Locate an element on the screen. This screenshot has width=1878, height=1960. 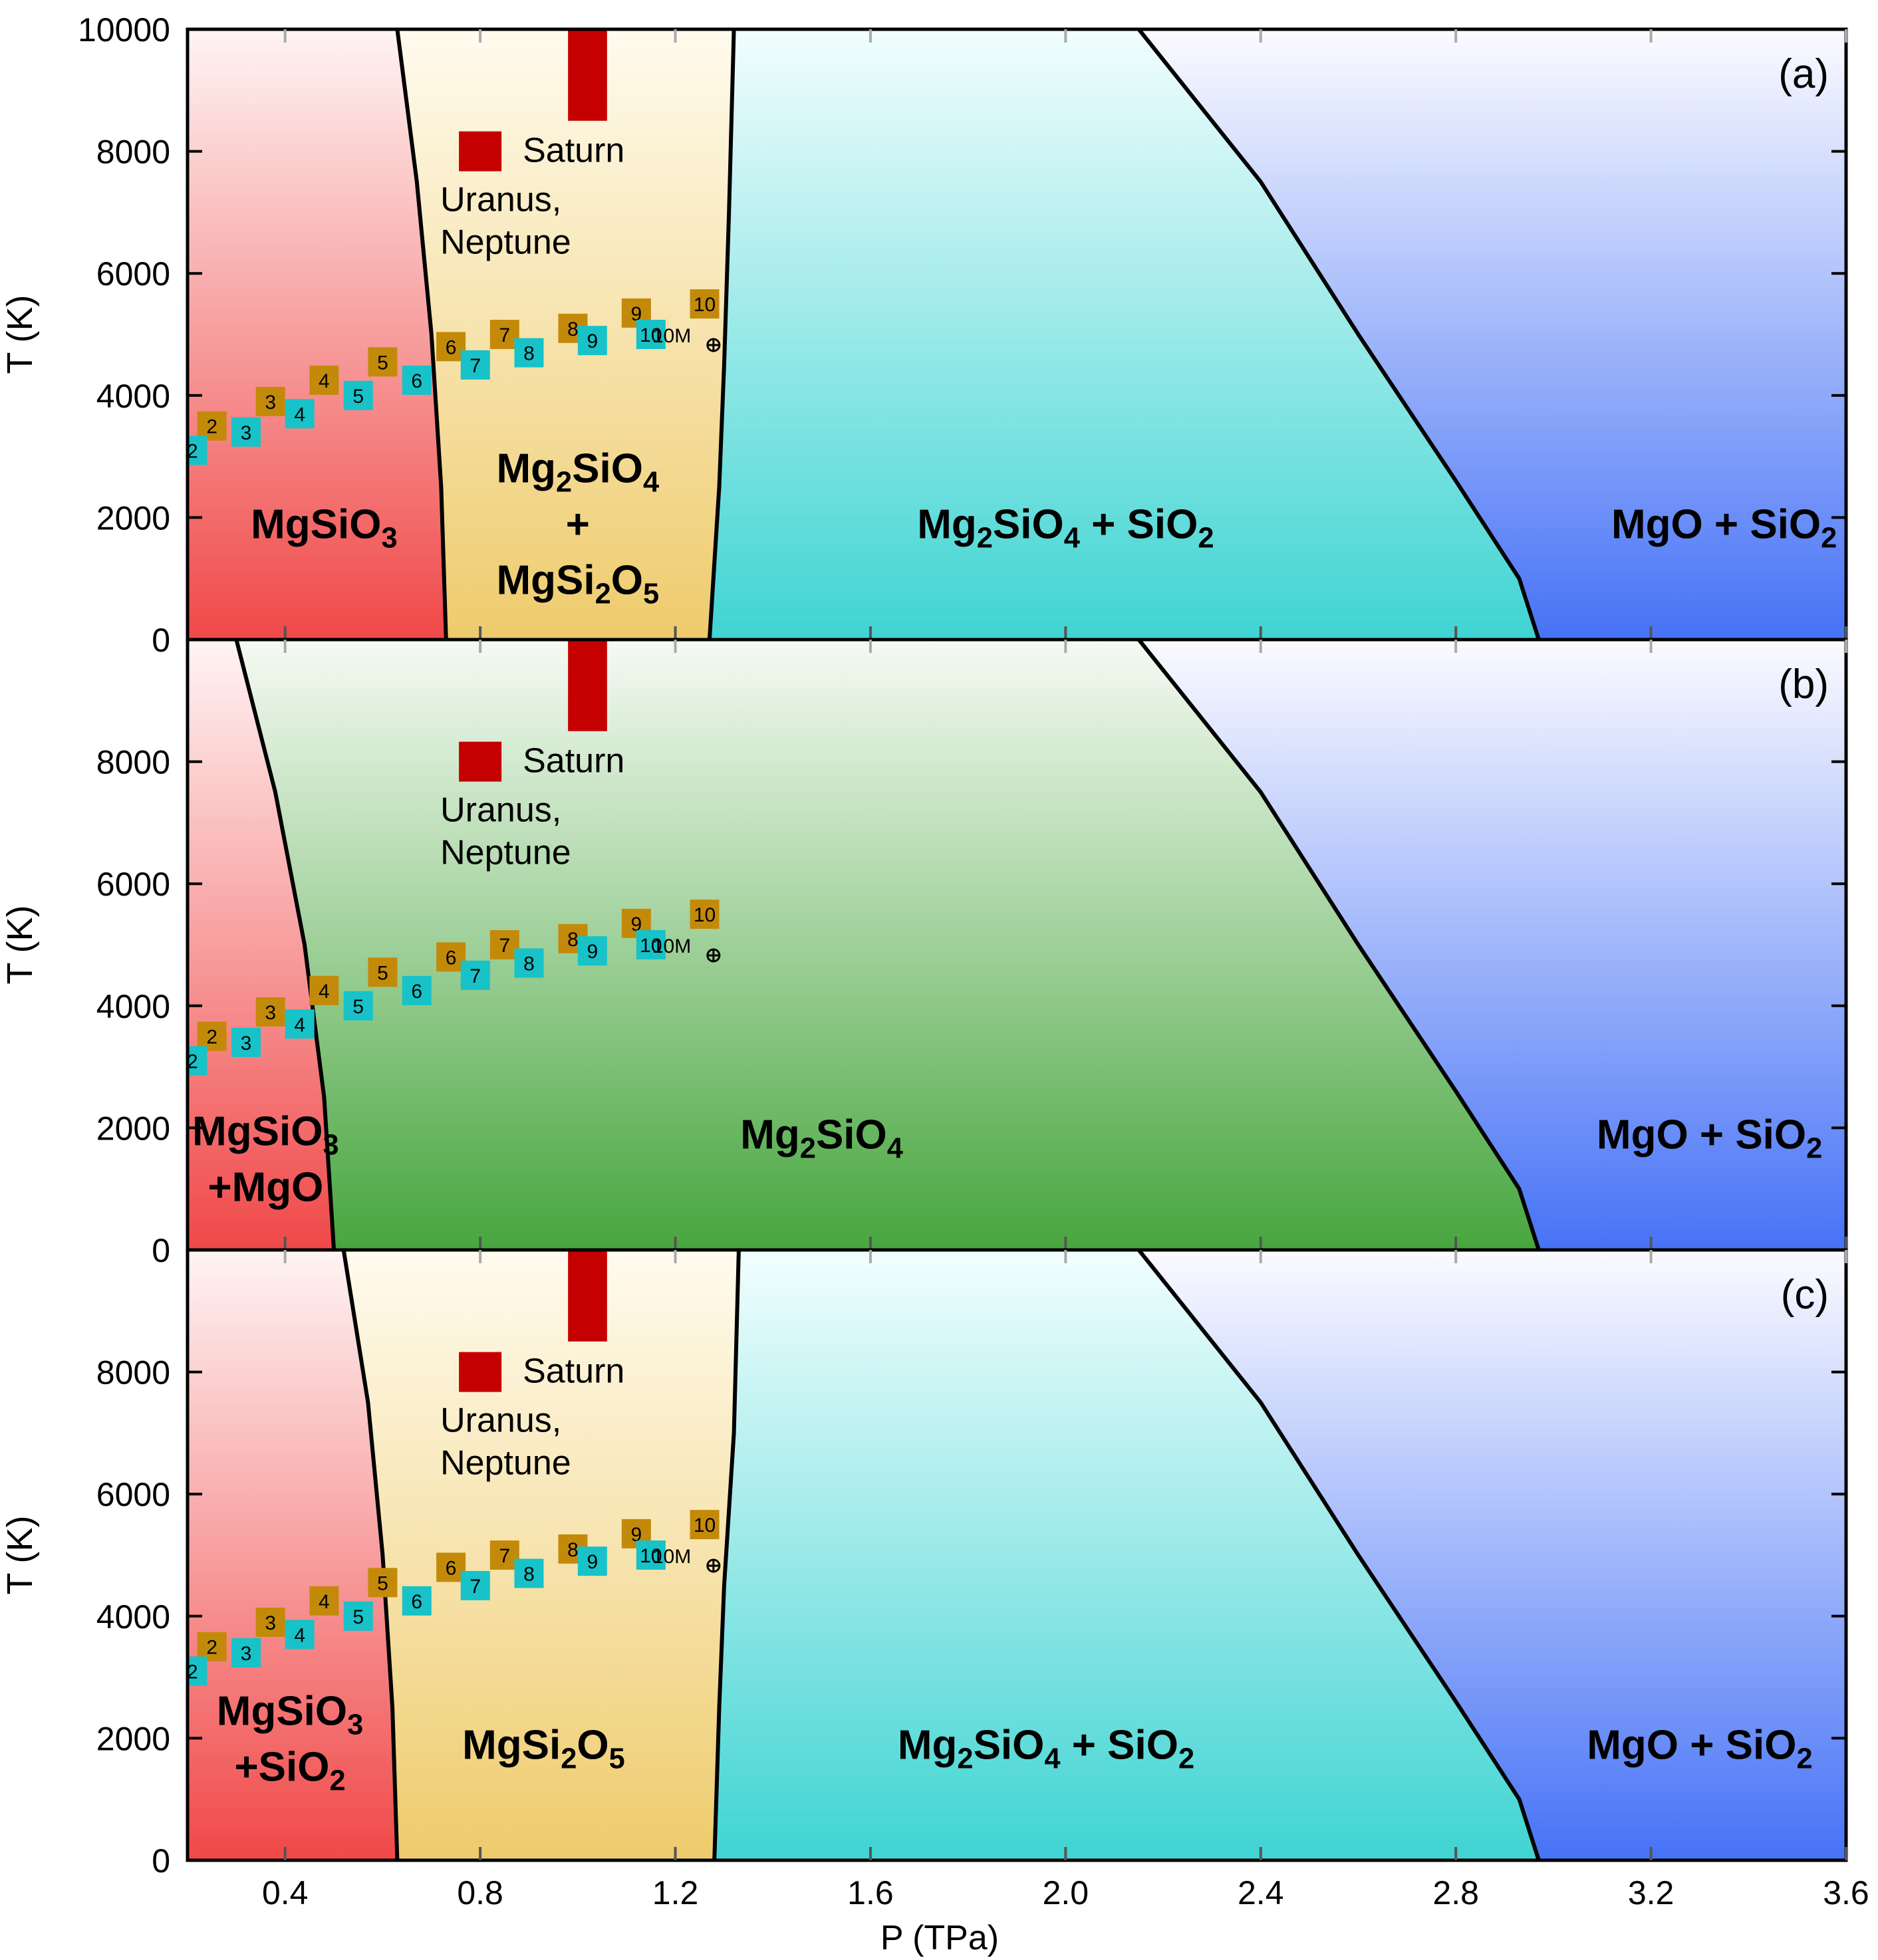
gold-series-label: 8 is located at coordinates (573, 1550).